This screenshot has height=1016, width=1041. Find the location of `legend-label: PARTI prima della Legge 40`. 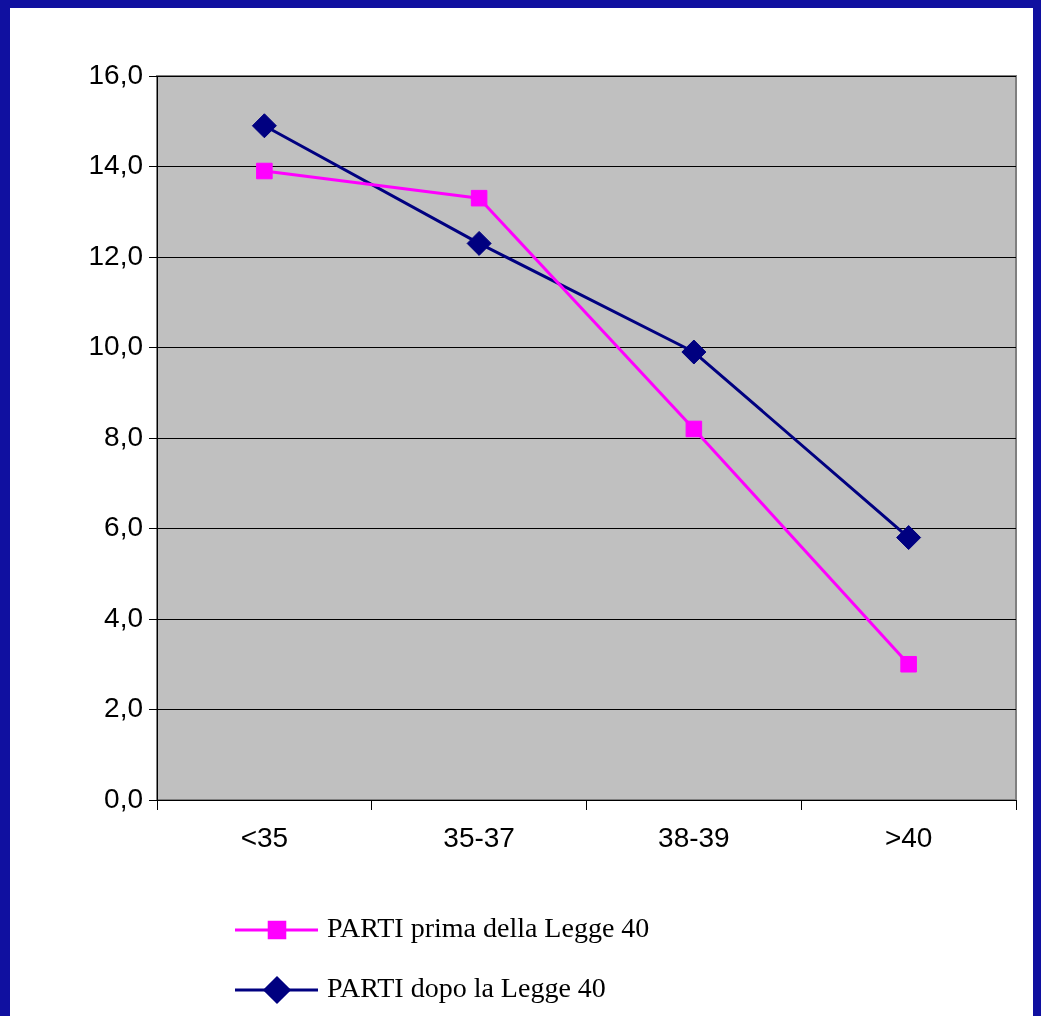

legend-label: PARTI prima della Legge 40 is located at coordinates (488, 928).